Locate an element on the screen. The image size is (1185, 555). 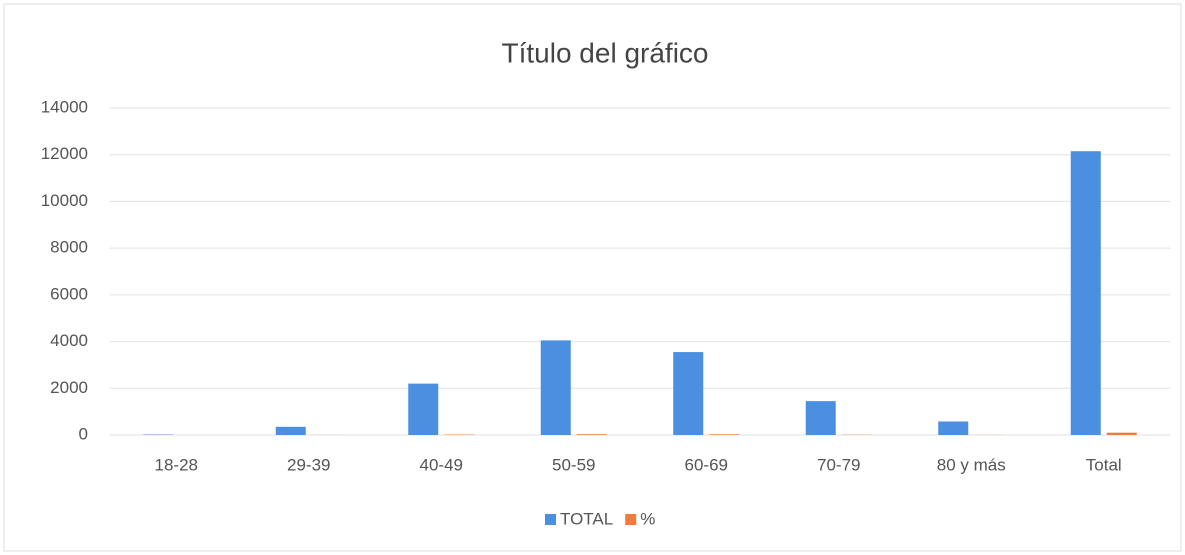
x-tick-label: Total is located at coordinates (1104, 464).